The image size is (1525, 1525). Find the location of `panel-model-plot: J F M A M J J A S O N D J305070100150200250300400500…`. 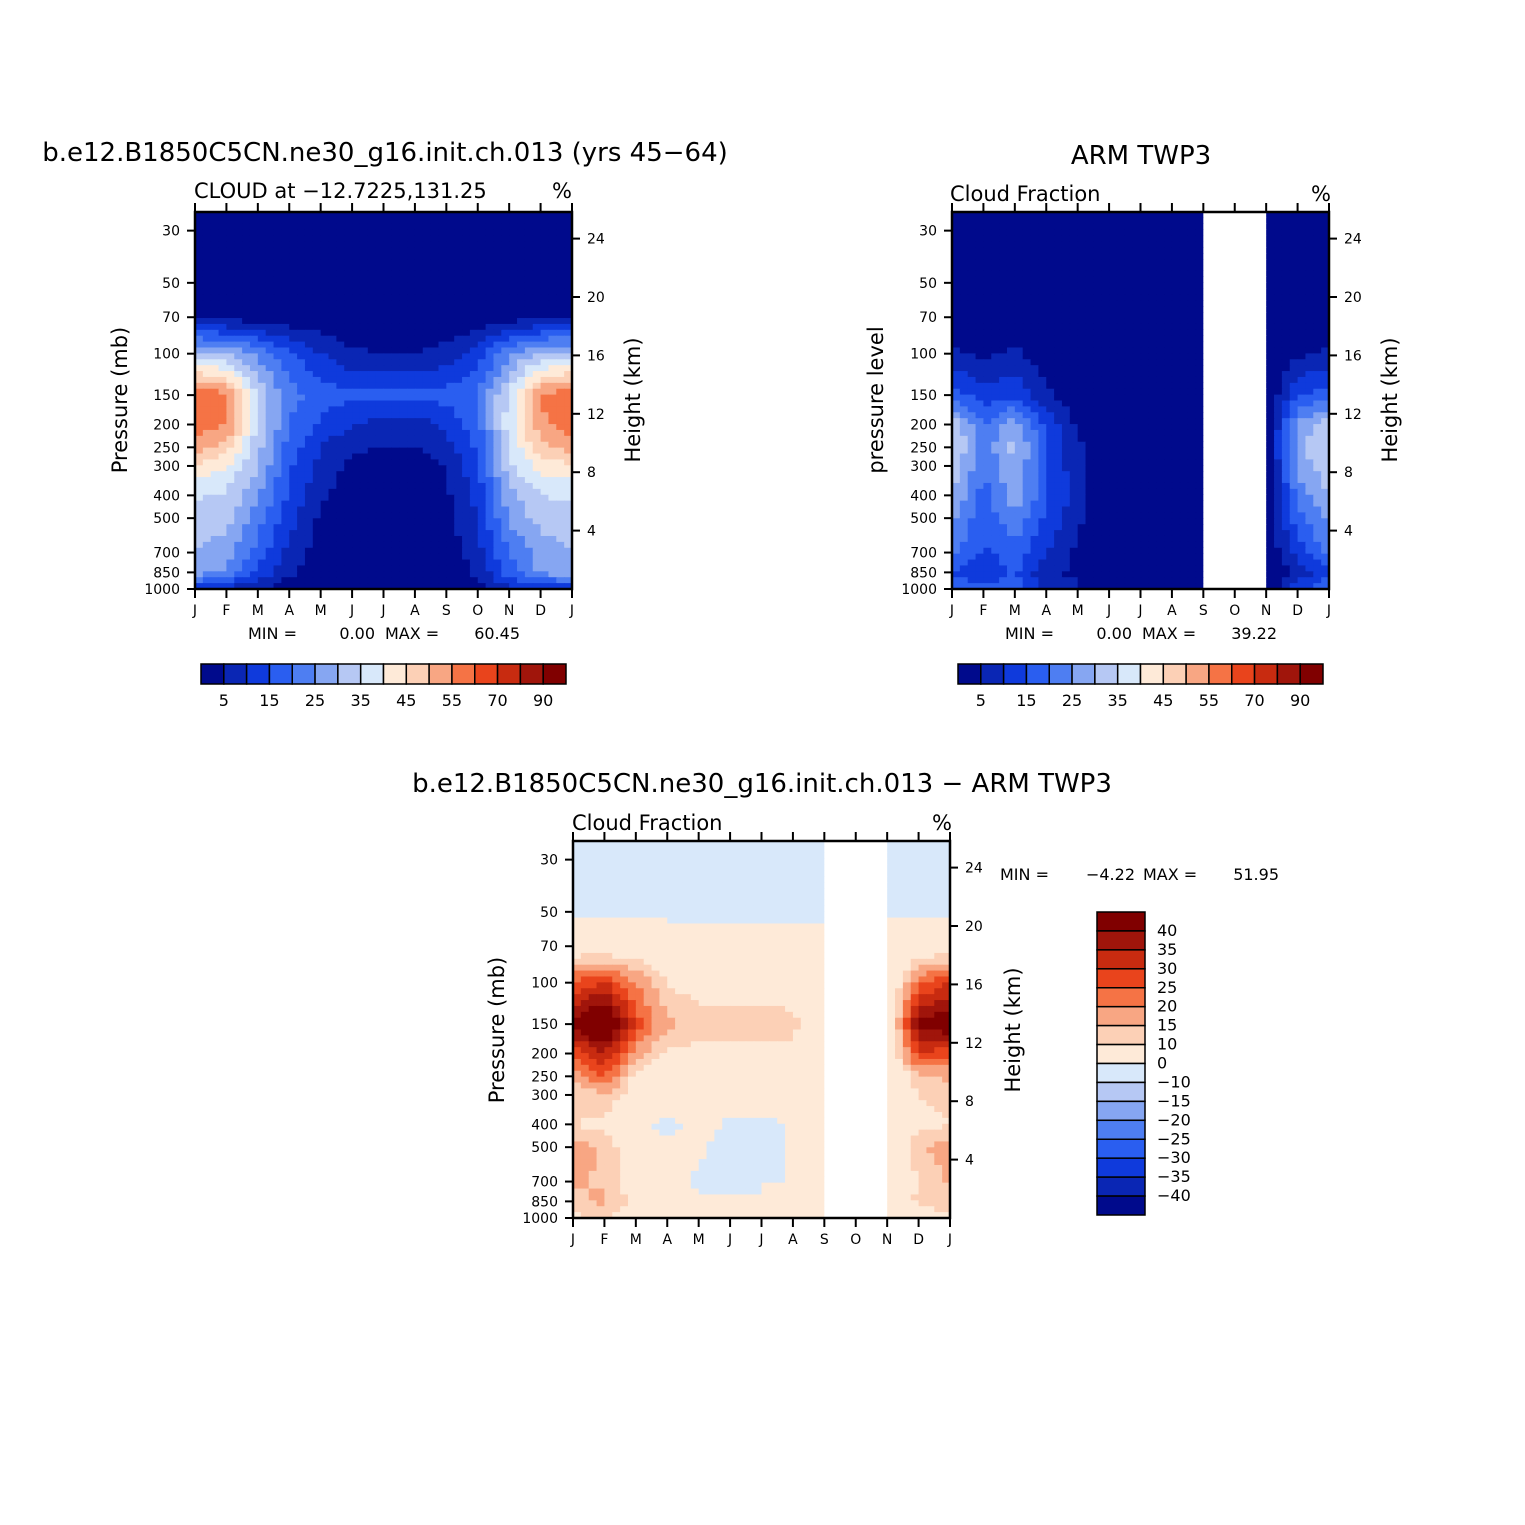

panel-model-plot: J F M A M J J A S O N D J305070100150200250300400500… is located at coordinates (374, 411).